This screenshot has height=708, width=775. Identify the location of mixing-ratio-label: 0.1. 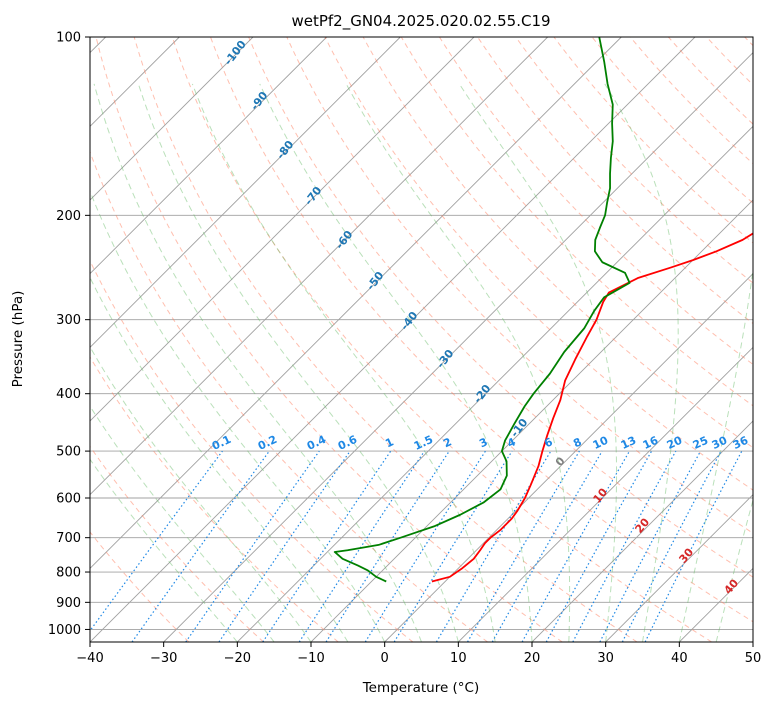
(221, 443).